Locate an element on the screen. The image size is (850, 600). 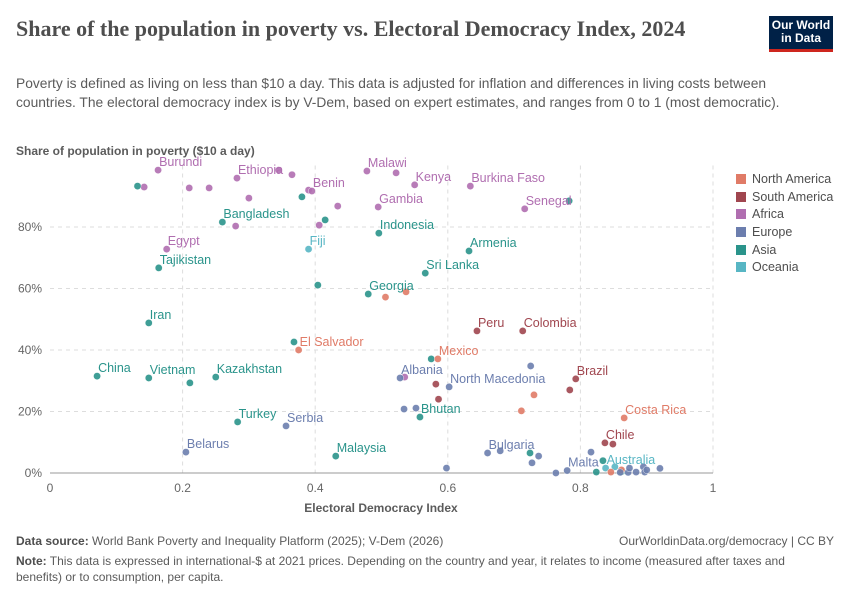
legend-item: Europe is located at coordinates (784, 232).